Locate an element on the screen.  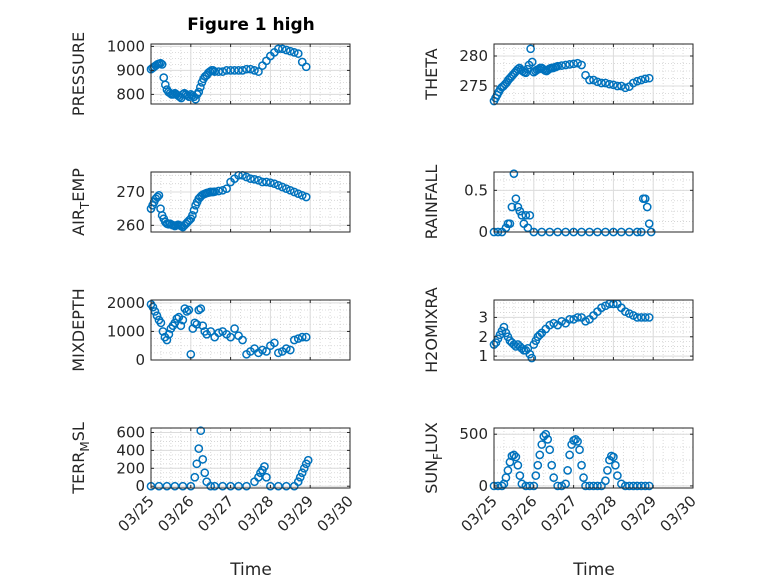
y-tick-label: 270 is located at coordinates (130, 192).